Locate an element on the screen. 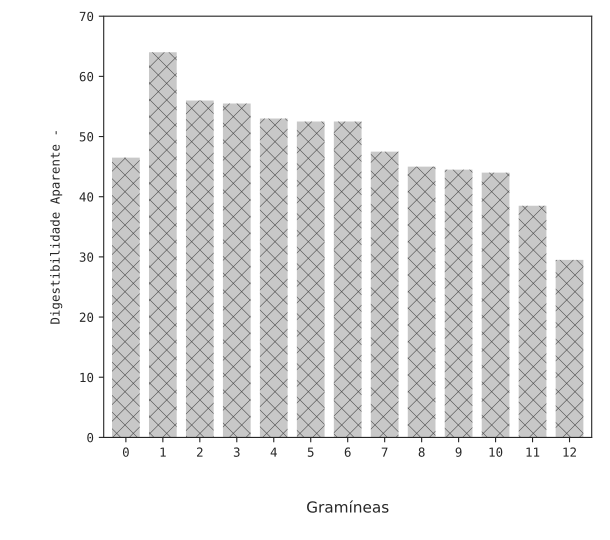 The image size is (610, 540). x-tick-label: 4 is located at coordinates (273, 452).